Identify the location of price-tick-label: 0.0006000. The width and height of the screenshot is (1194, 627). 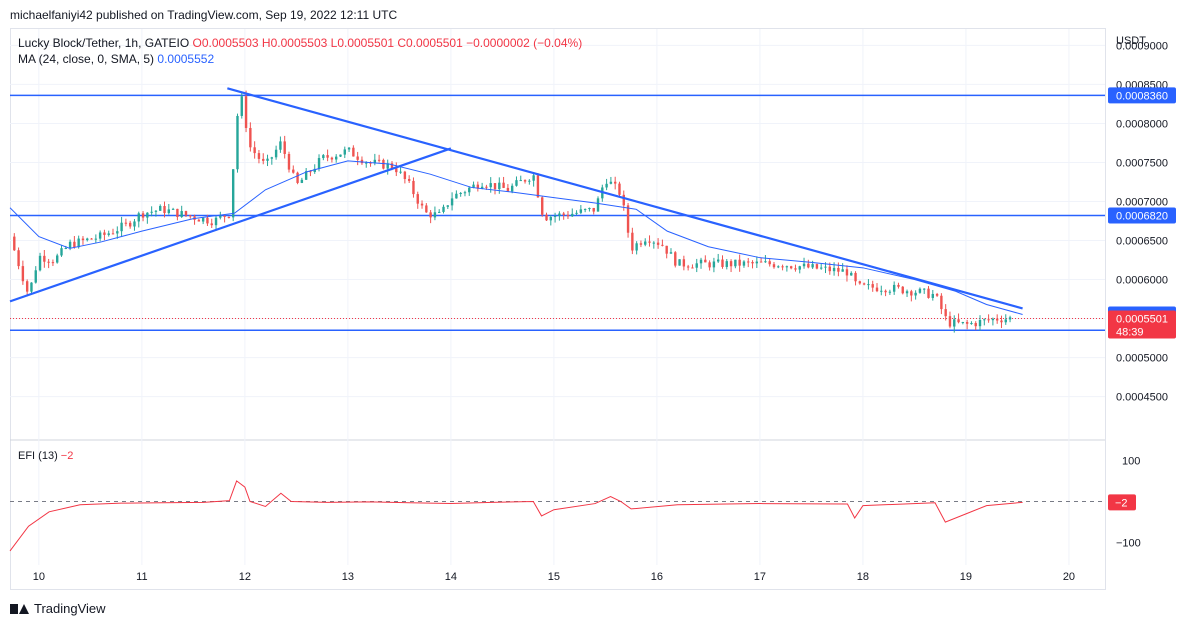
(1142, 281).